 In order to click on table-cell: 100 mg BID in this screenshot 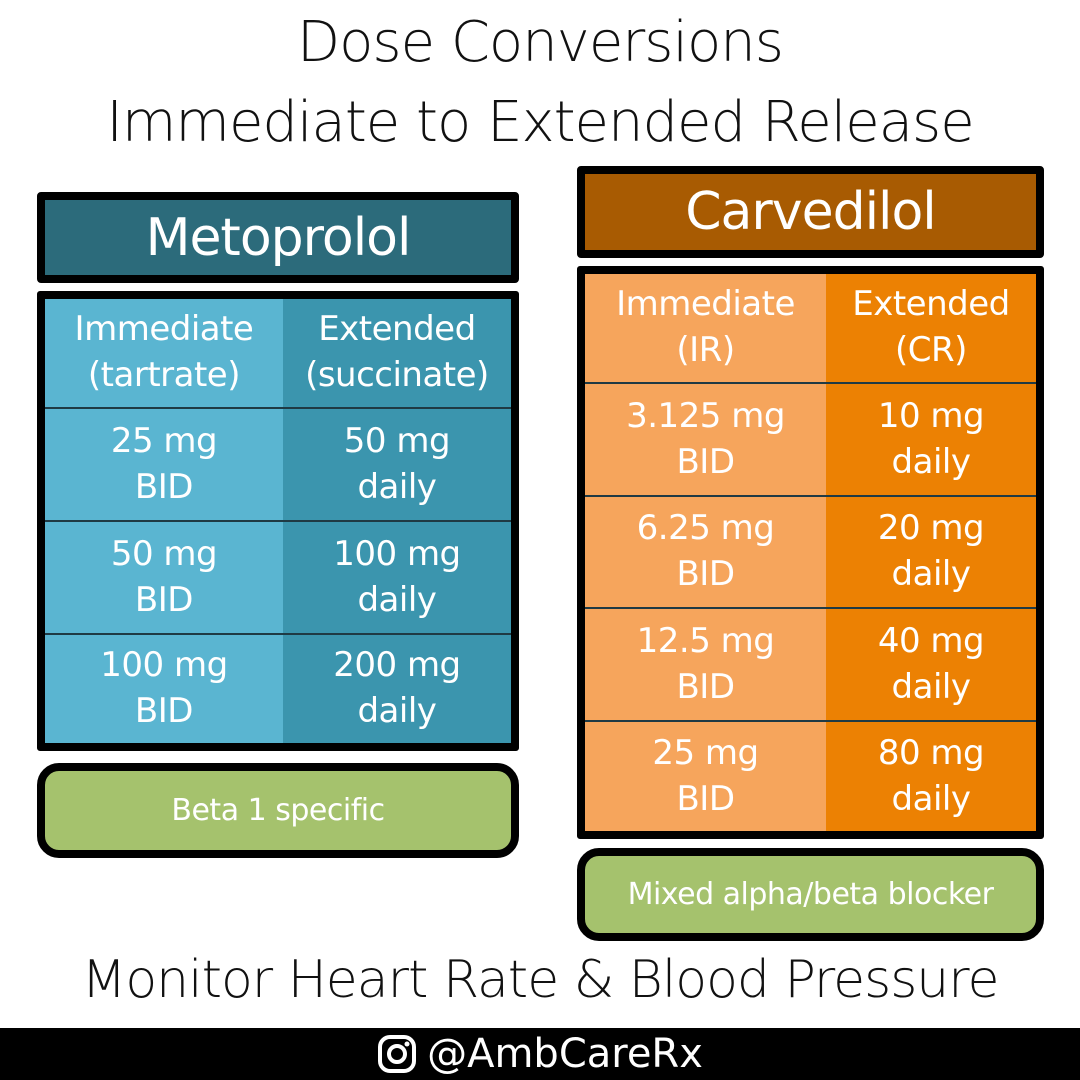, I will do `click(164, 689)`.